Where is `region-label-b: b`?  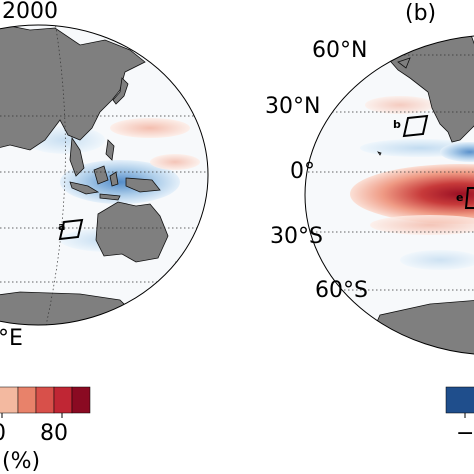
region-label-b: b is located at coordinates (397, 124).